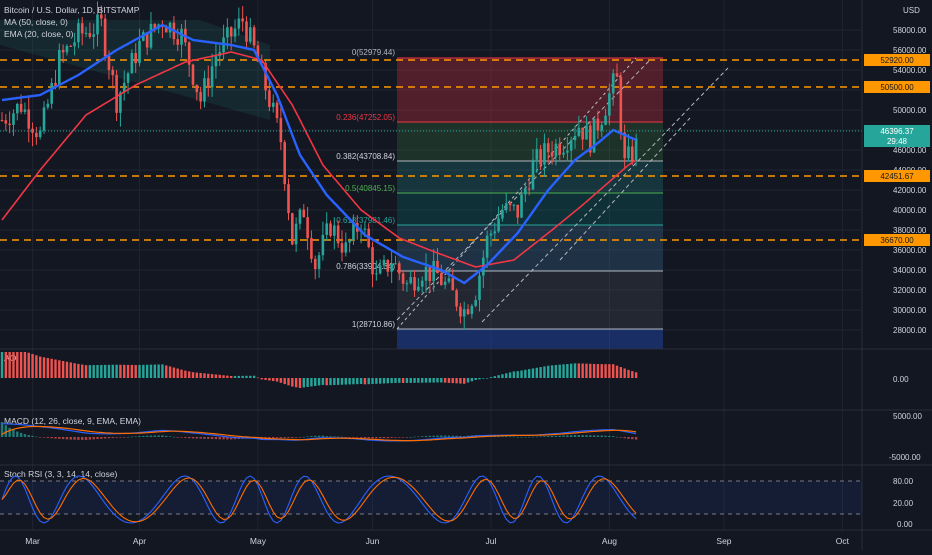  What do you see at coordinates (843, 541) in the screenshot?
I see `time-tick-label: Oct` at bounding box center [843, 541].